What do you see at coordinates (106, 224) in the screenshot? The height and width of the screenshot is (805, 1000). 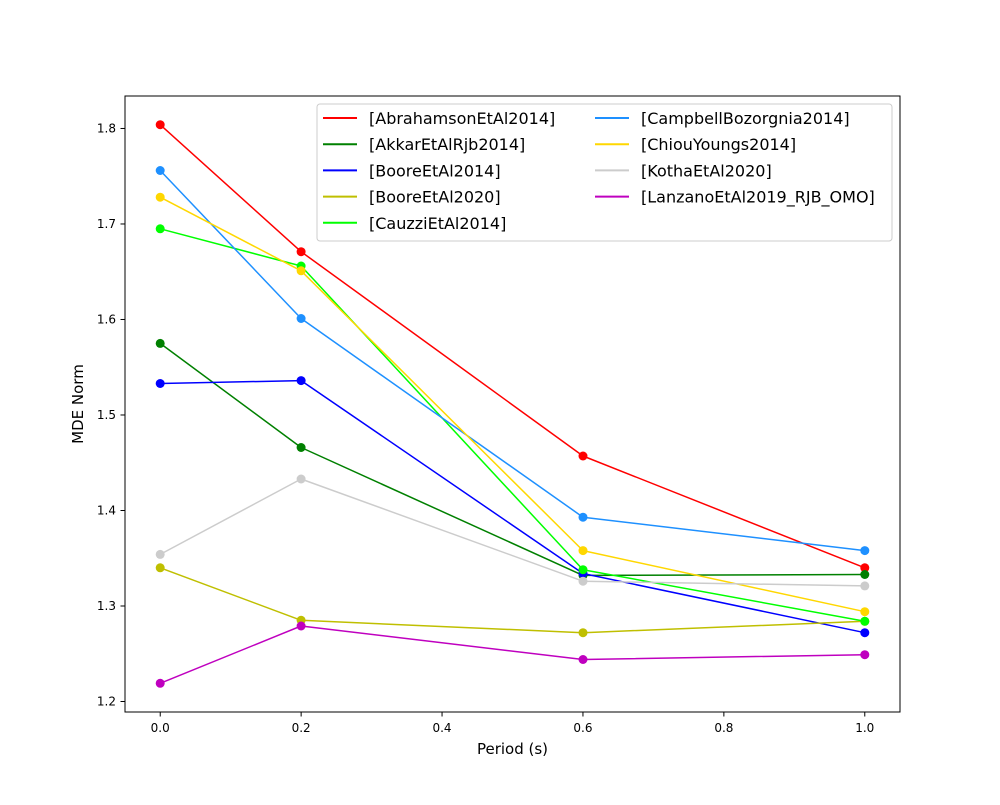 I see `y-tick-label: 1.7` at bounding box center [106, 224].